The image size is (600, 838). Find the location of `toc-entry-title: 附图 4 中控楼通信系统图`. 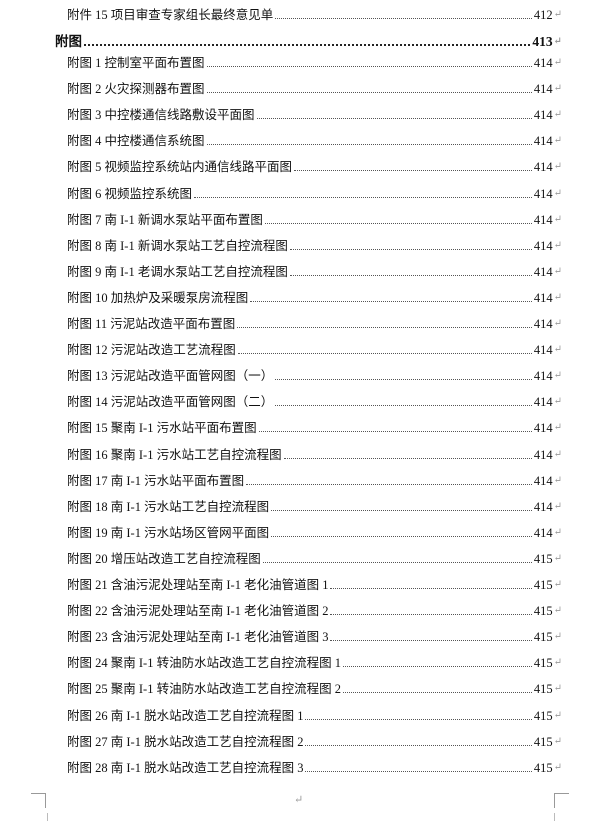

toc-entry-title: 附图 4 中控楼通信系统图 is located at coordinates (136, 141).